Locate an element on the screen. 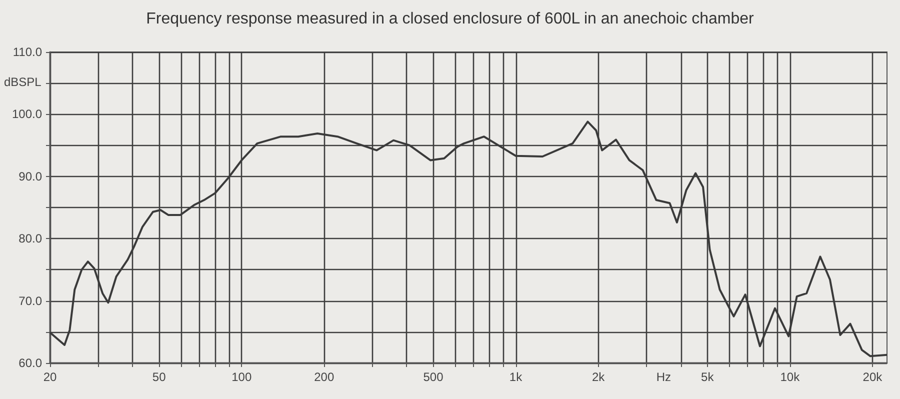 The image size is (900, 399). y-tick-label: 100.0 is located at coordinates (27, 114).